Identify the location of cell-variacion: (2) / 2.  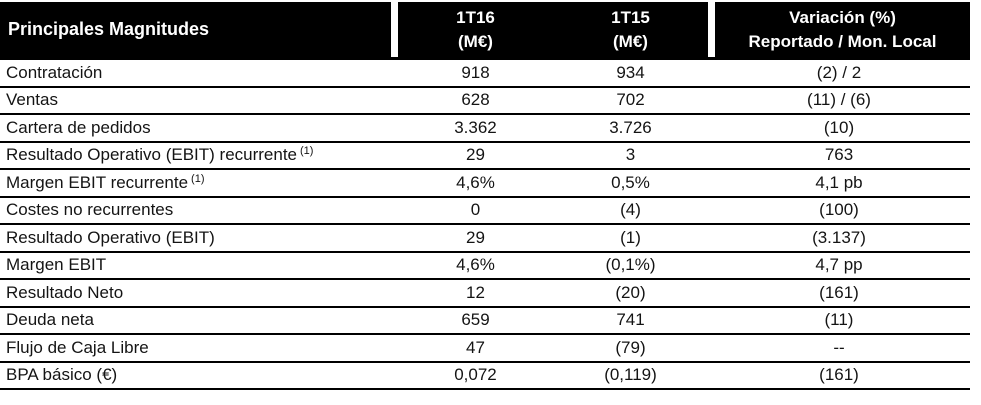
(839, 72).